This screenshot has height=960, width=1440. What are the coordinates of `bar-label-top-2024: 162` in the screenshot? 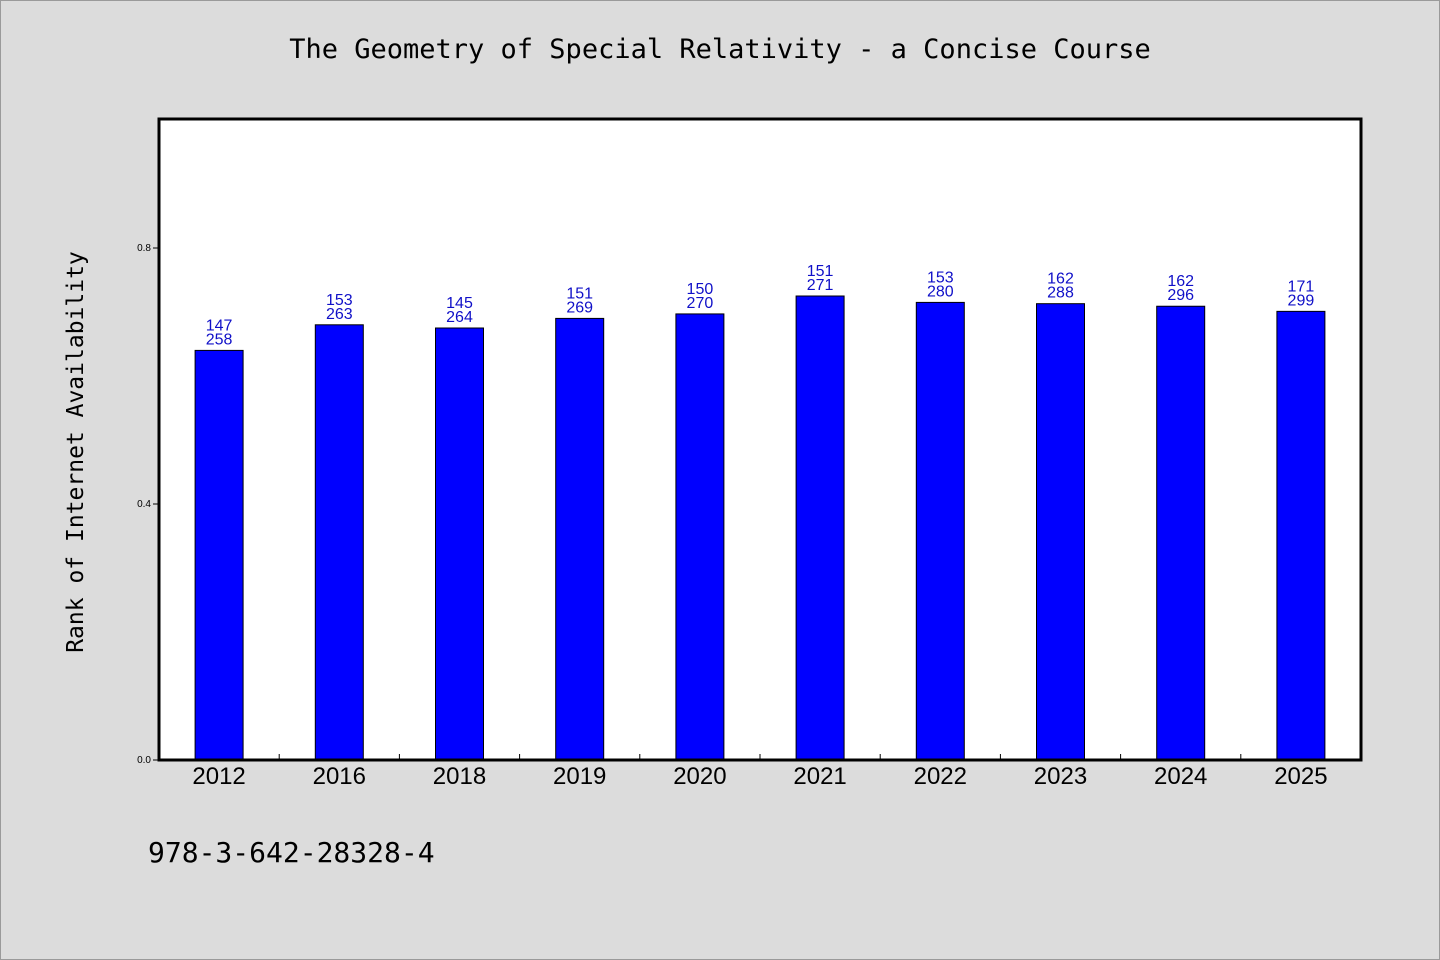 It's located at (1180, 281).